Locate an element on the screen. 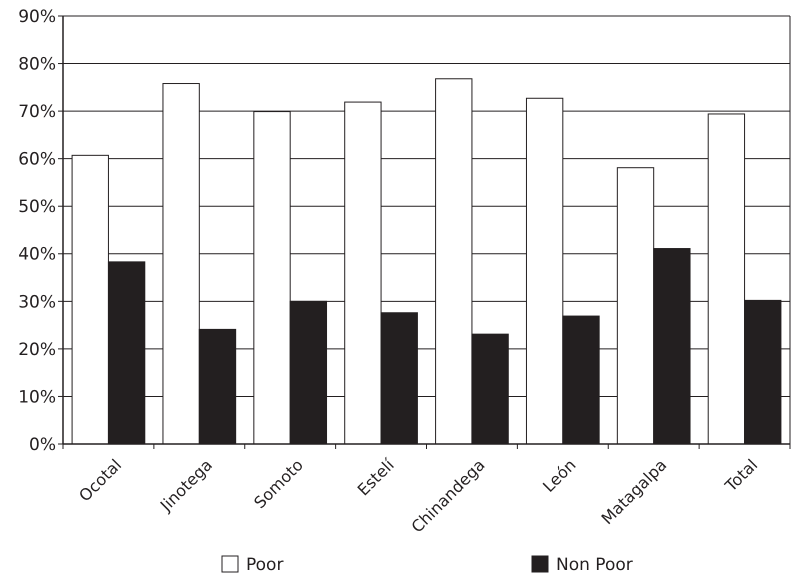  y-tick-label: 60% is located at coordinates (37, 160).